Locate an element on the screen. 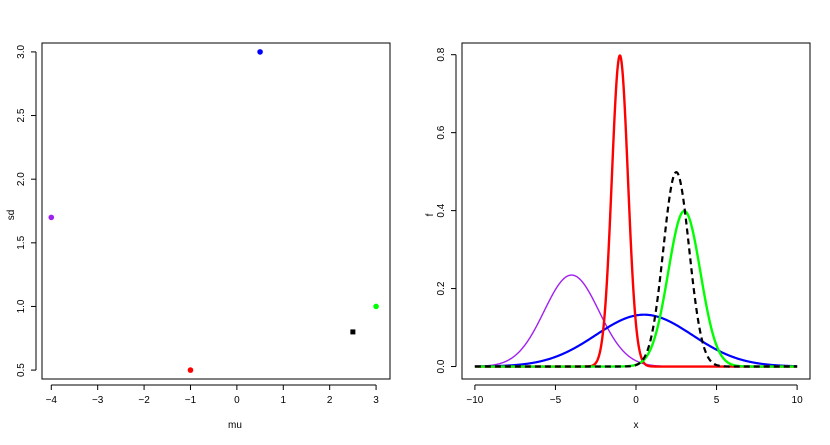 The width and height of the screenshot is (830, 445). x-tick-label: −2 is located at coordinates (144, 400).